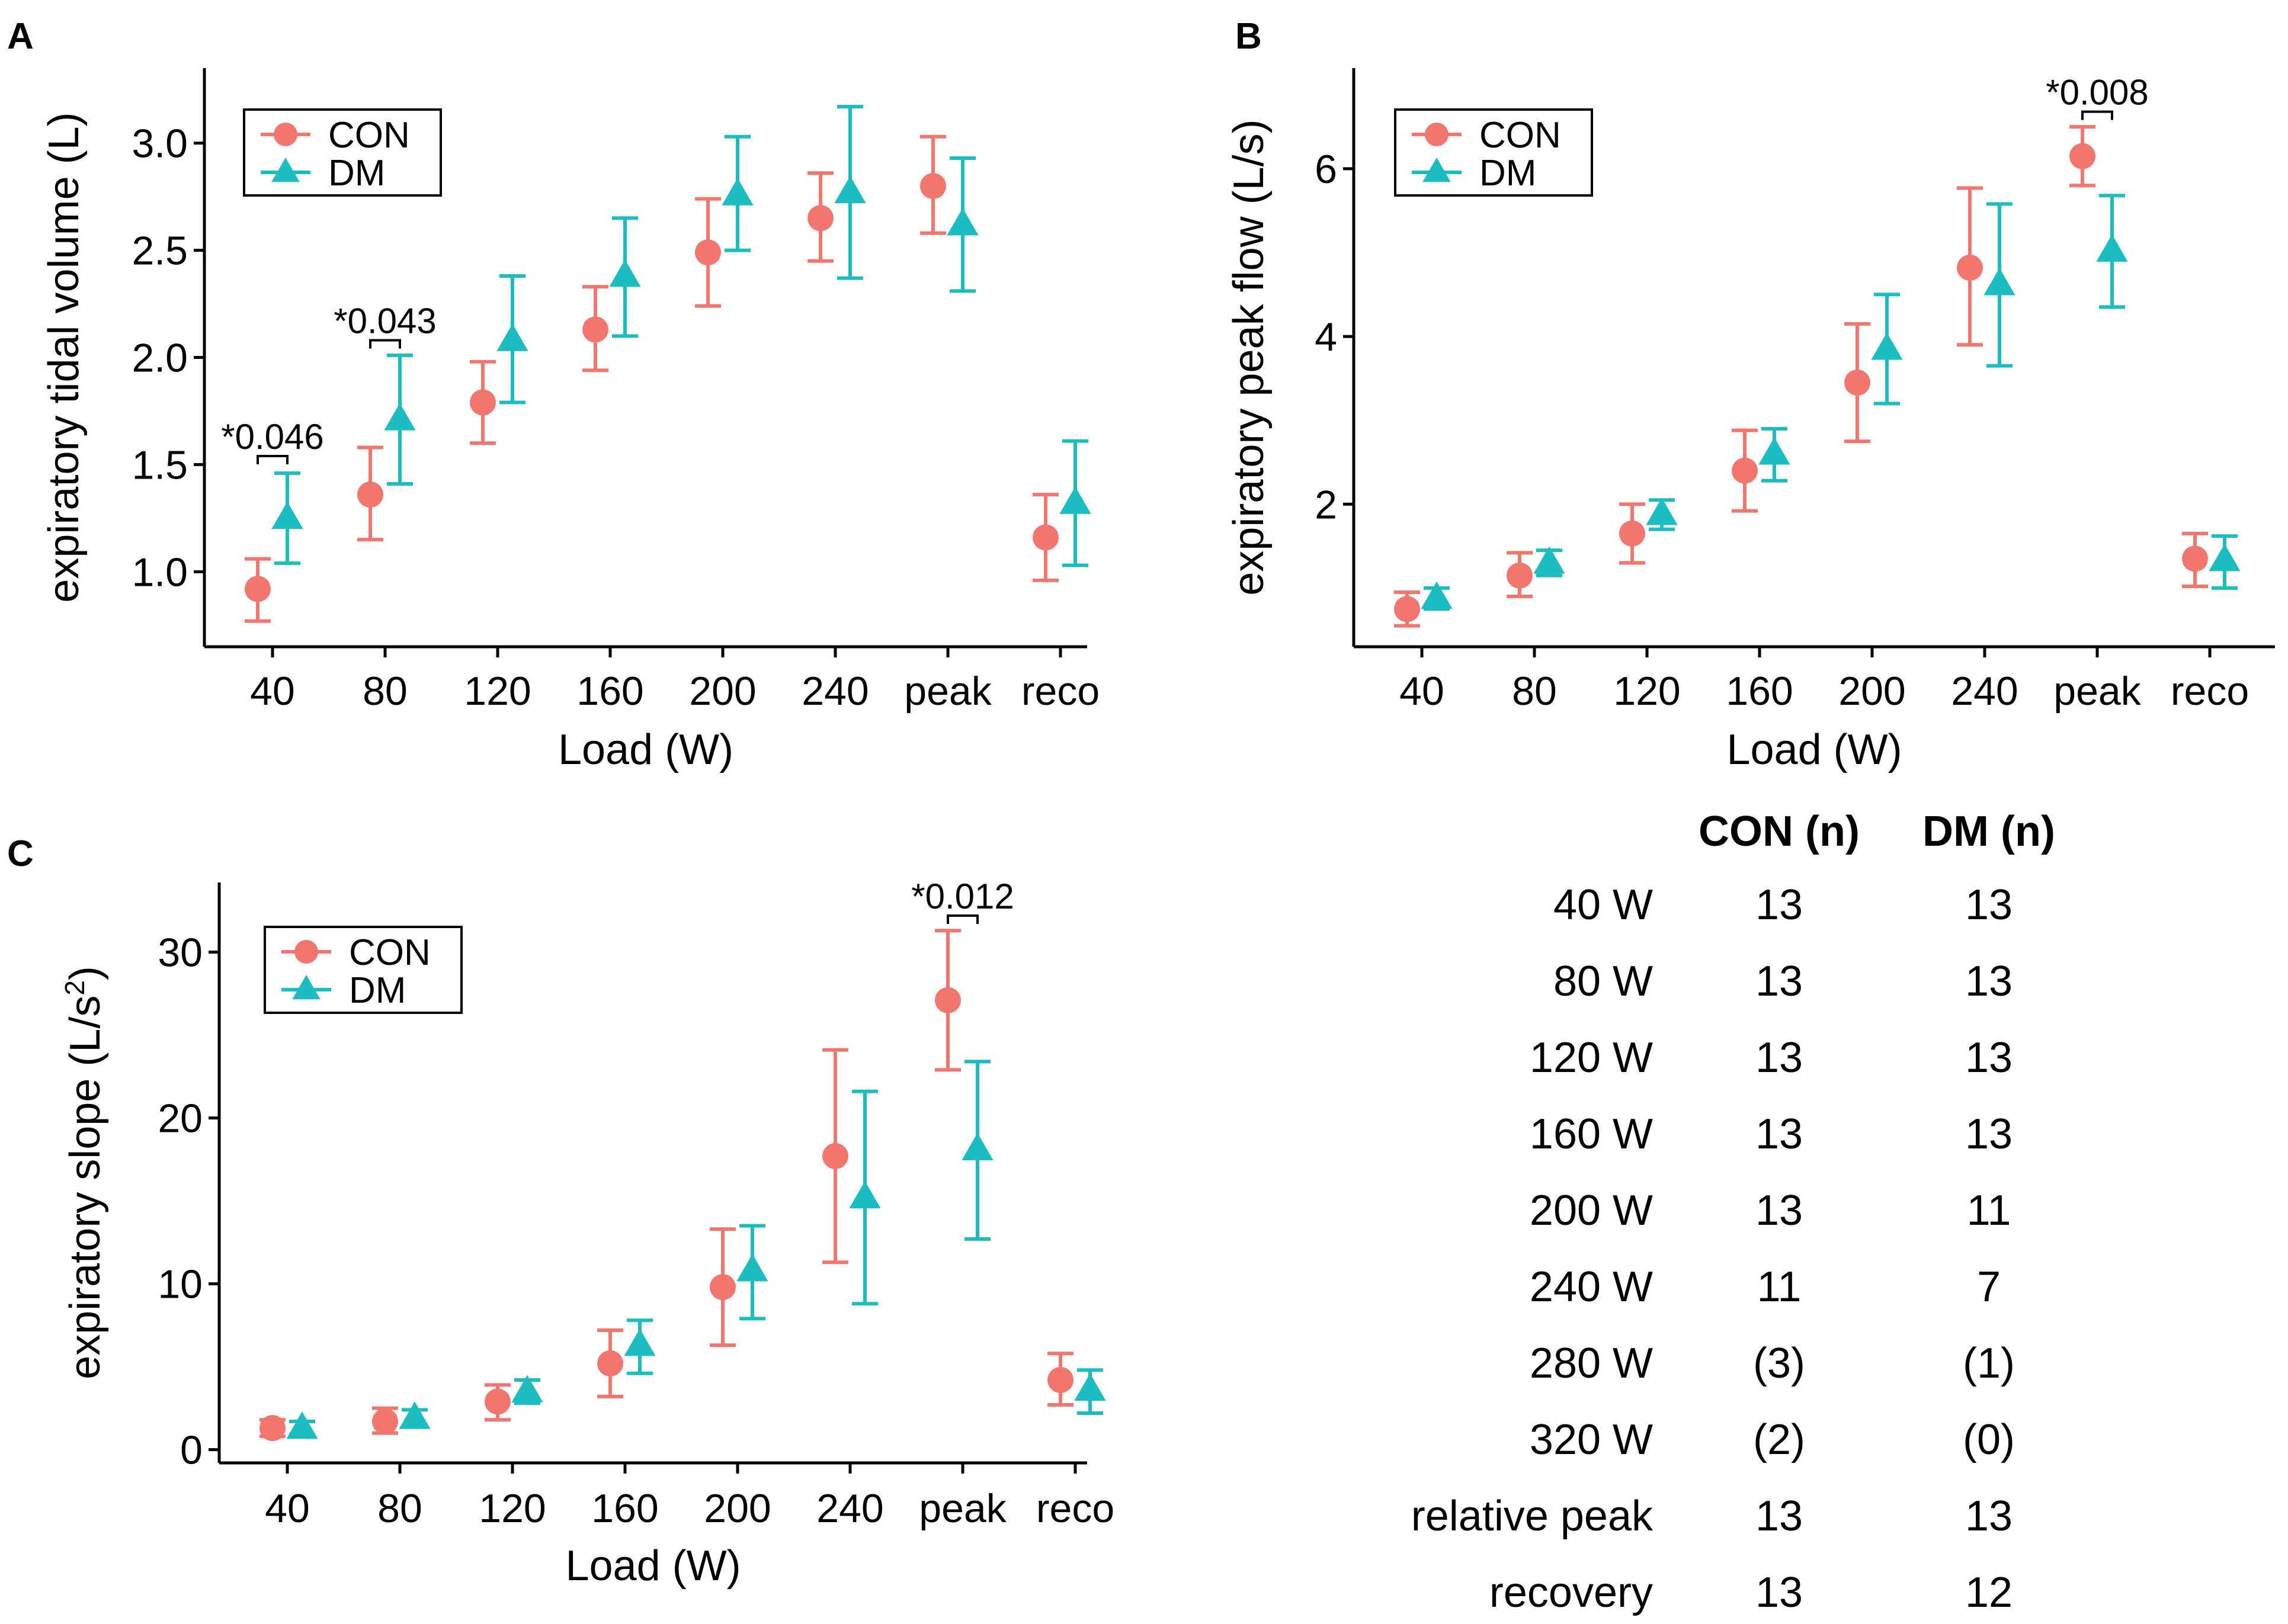 The height and width of the screenshot is (1624, 2288). Describe the element at coordinates (386, 321) in the screenshot. I see `significance-label: *0.043` at that location.